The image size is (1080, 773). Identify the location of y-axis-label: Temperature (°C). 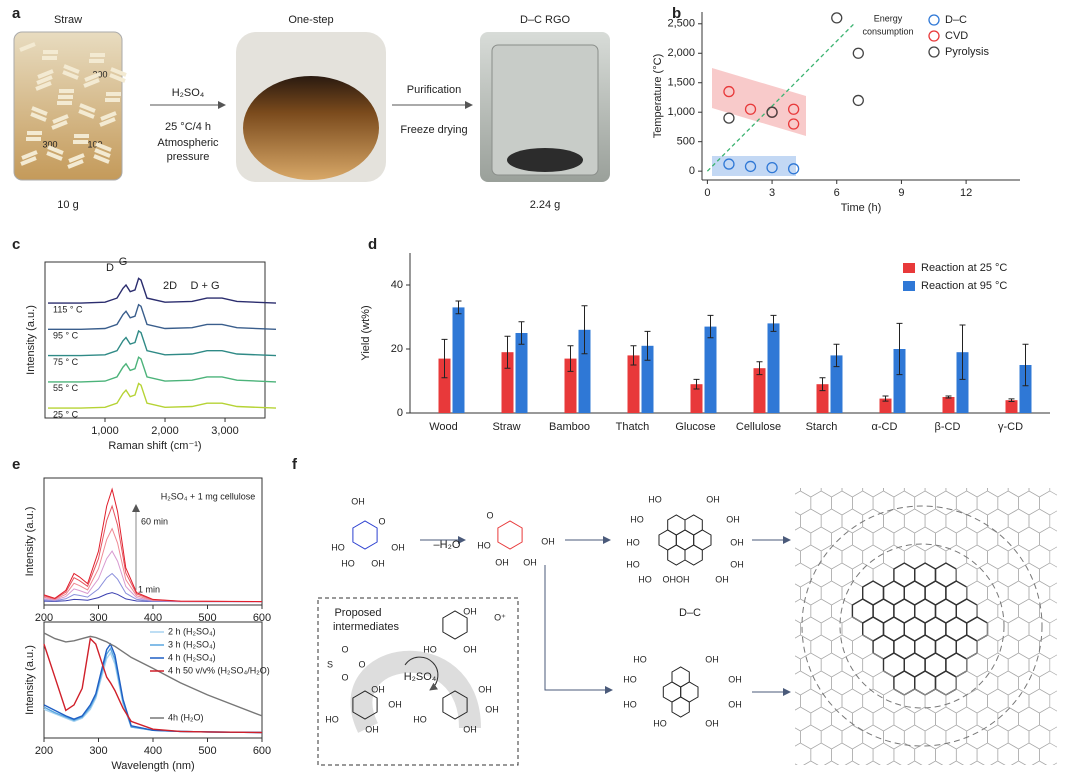
(658, 96).